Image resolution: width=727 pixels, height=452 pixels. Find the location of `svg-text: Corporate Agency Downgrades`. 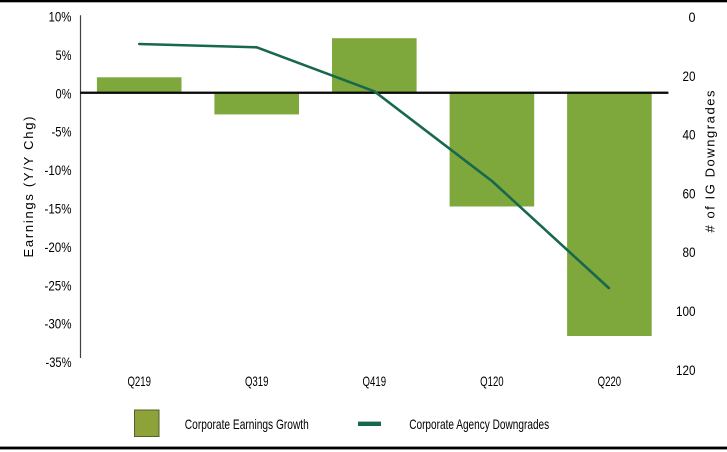

svg-text: Corporate Agency Downgrades is located at coordinates (479, 424).